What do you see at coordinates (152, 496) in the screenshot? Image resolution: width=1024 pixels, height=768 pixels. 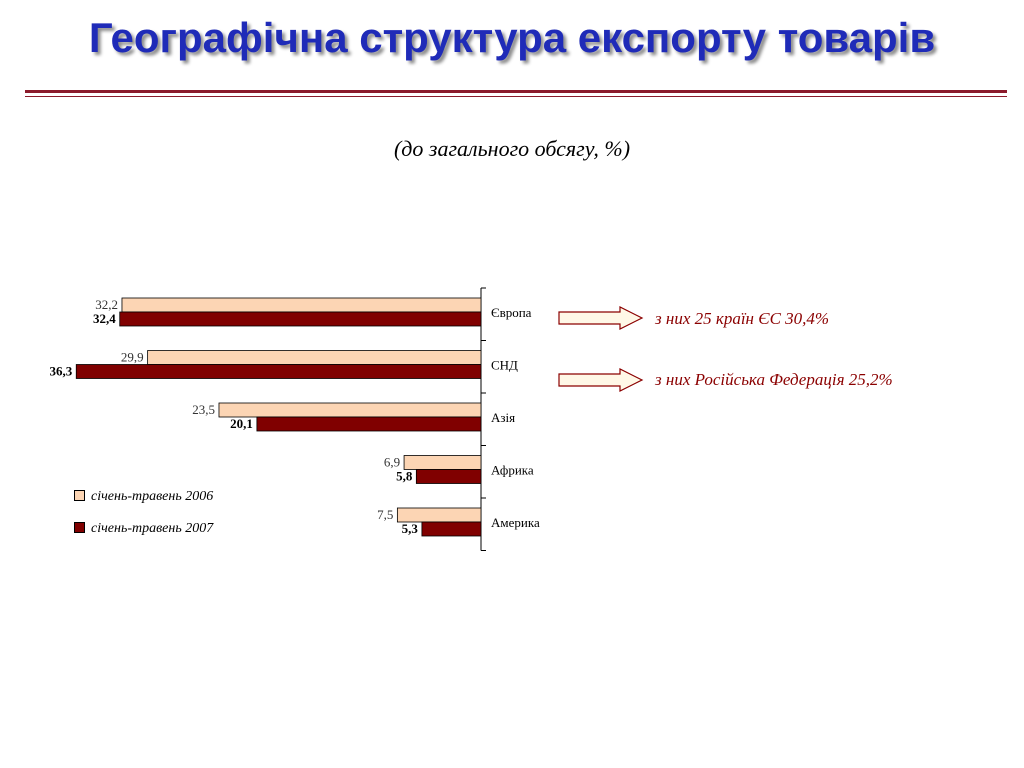 I see `legend-label-2006: січень-травень 2006` at bounding box center [152, 496].